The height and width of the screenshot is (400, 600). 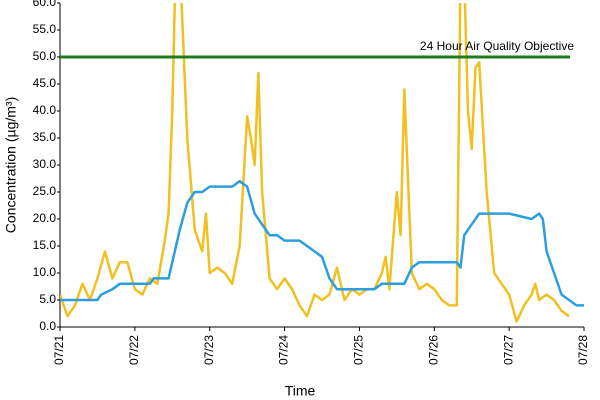 What do you see at coordinates (45, 137) in the screenshot?
I see `y-tick-label: 35.0` at bounding box center [45, 137].